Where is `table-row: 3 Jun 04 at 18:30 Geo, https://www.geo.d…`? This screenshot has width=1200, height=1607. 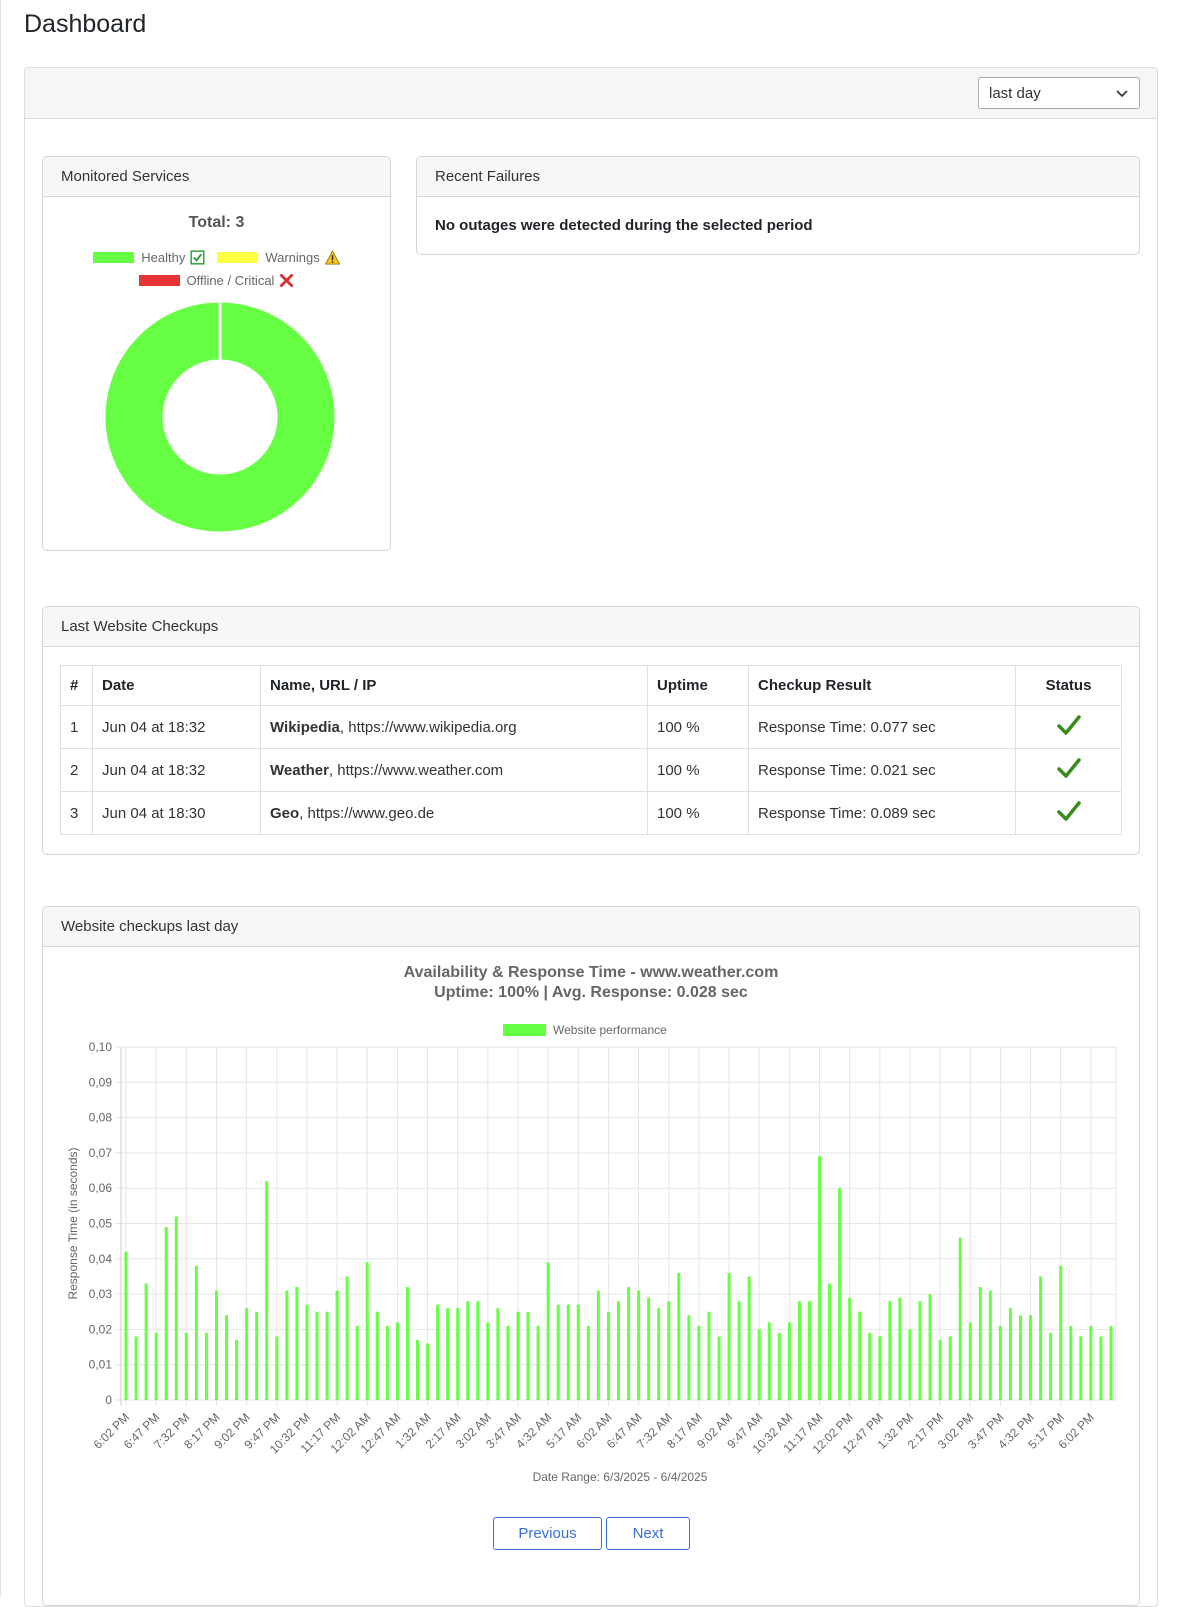 table-row: 3 Jun 04 at 18:30 Geo, https://www.geo.d… is located at coordinates (591, 813).